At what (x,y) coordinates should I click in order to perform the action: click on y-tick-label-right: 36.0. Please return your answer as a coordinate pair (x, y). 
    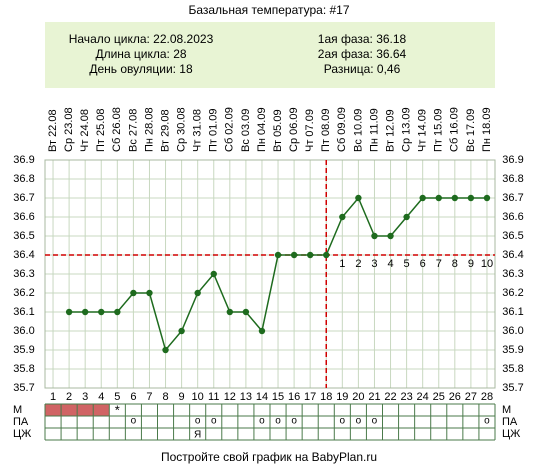
    Looking at the image, I should click on (512, 331).